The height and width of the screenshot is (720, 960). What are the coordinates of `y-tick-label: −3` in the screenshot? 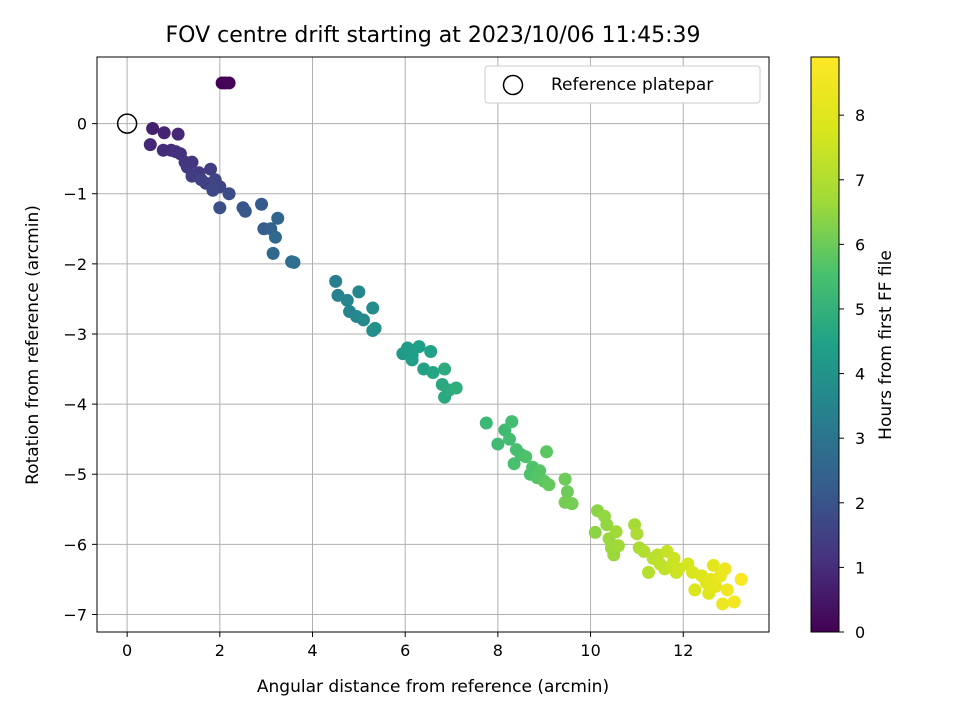 It's located at (75, 334).